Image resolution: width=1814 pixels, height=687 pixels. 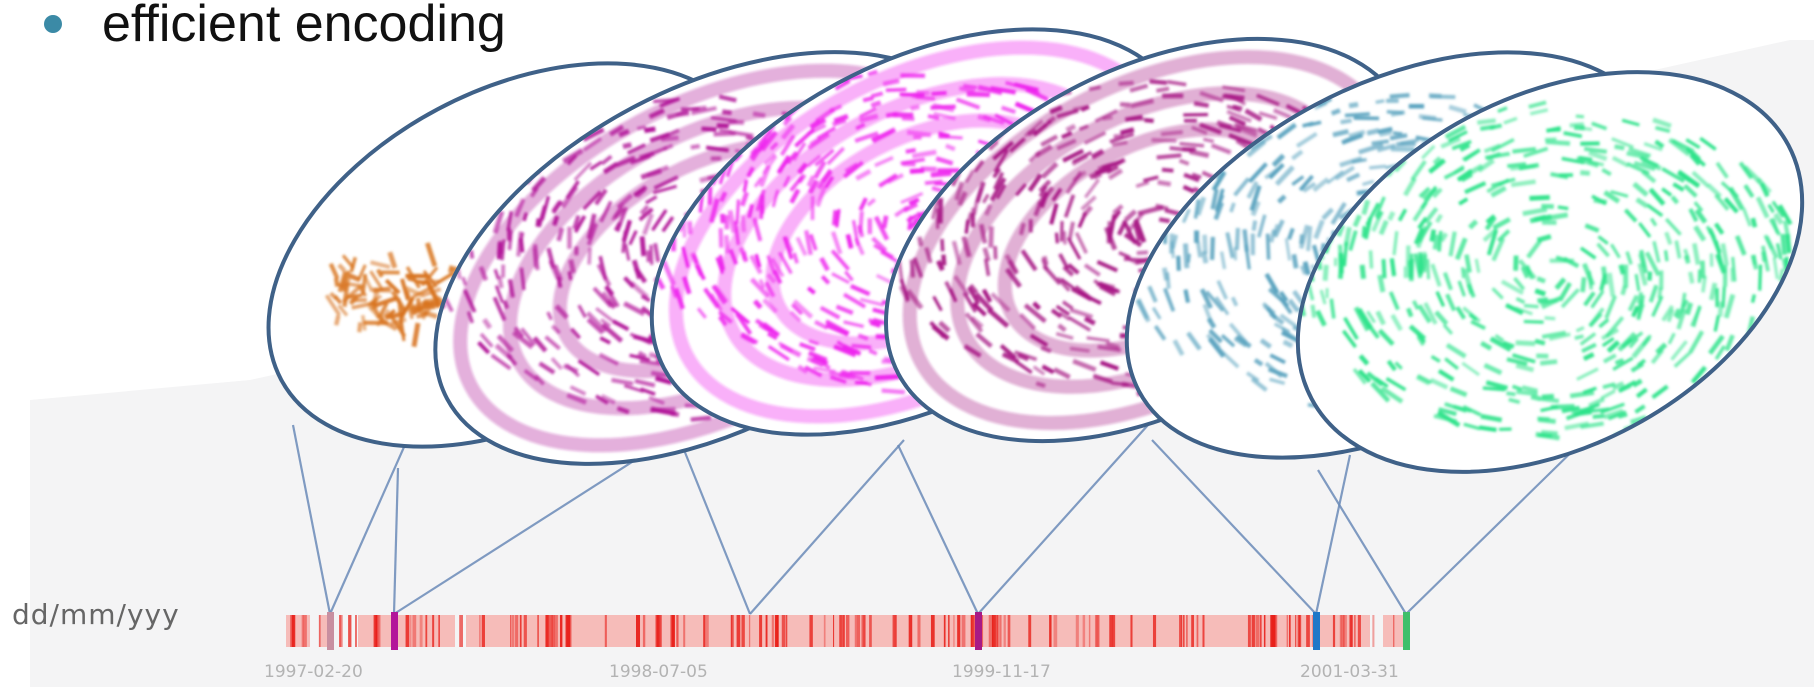 What do you see at coordinates (325, 631) in the screenshot?
I see `timeline-segment` at bounding box center [325, 631].